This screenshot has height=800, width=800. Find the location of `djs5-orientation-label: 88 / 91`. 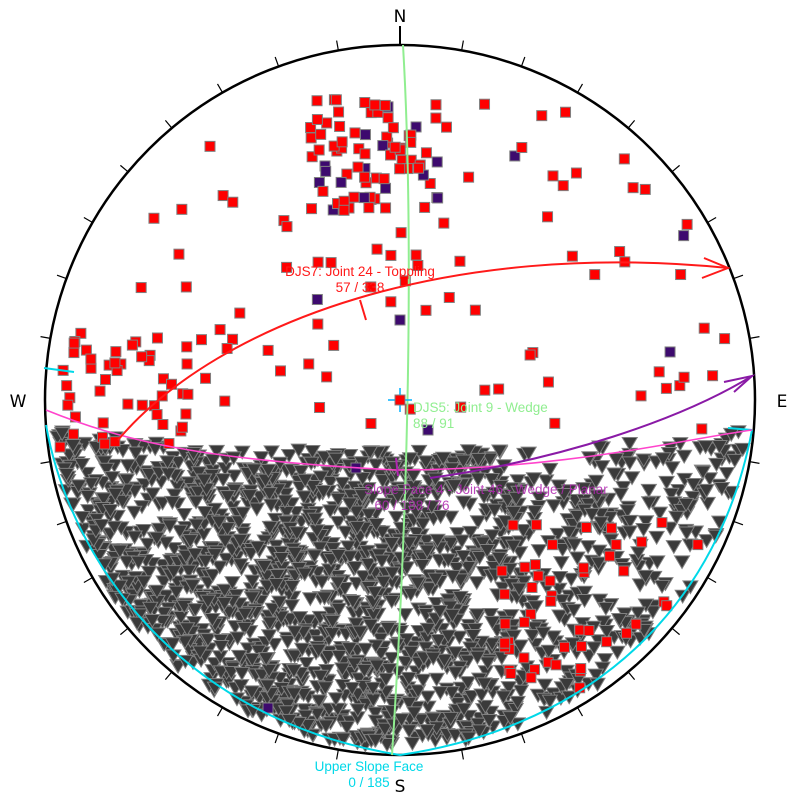

djs5-orientation-label: 88 / 91 is located at coordinates (433, 423).